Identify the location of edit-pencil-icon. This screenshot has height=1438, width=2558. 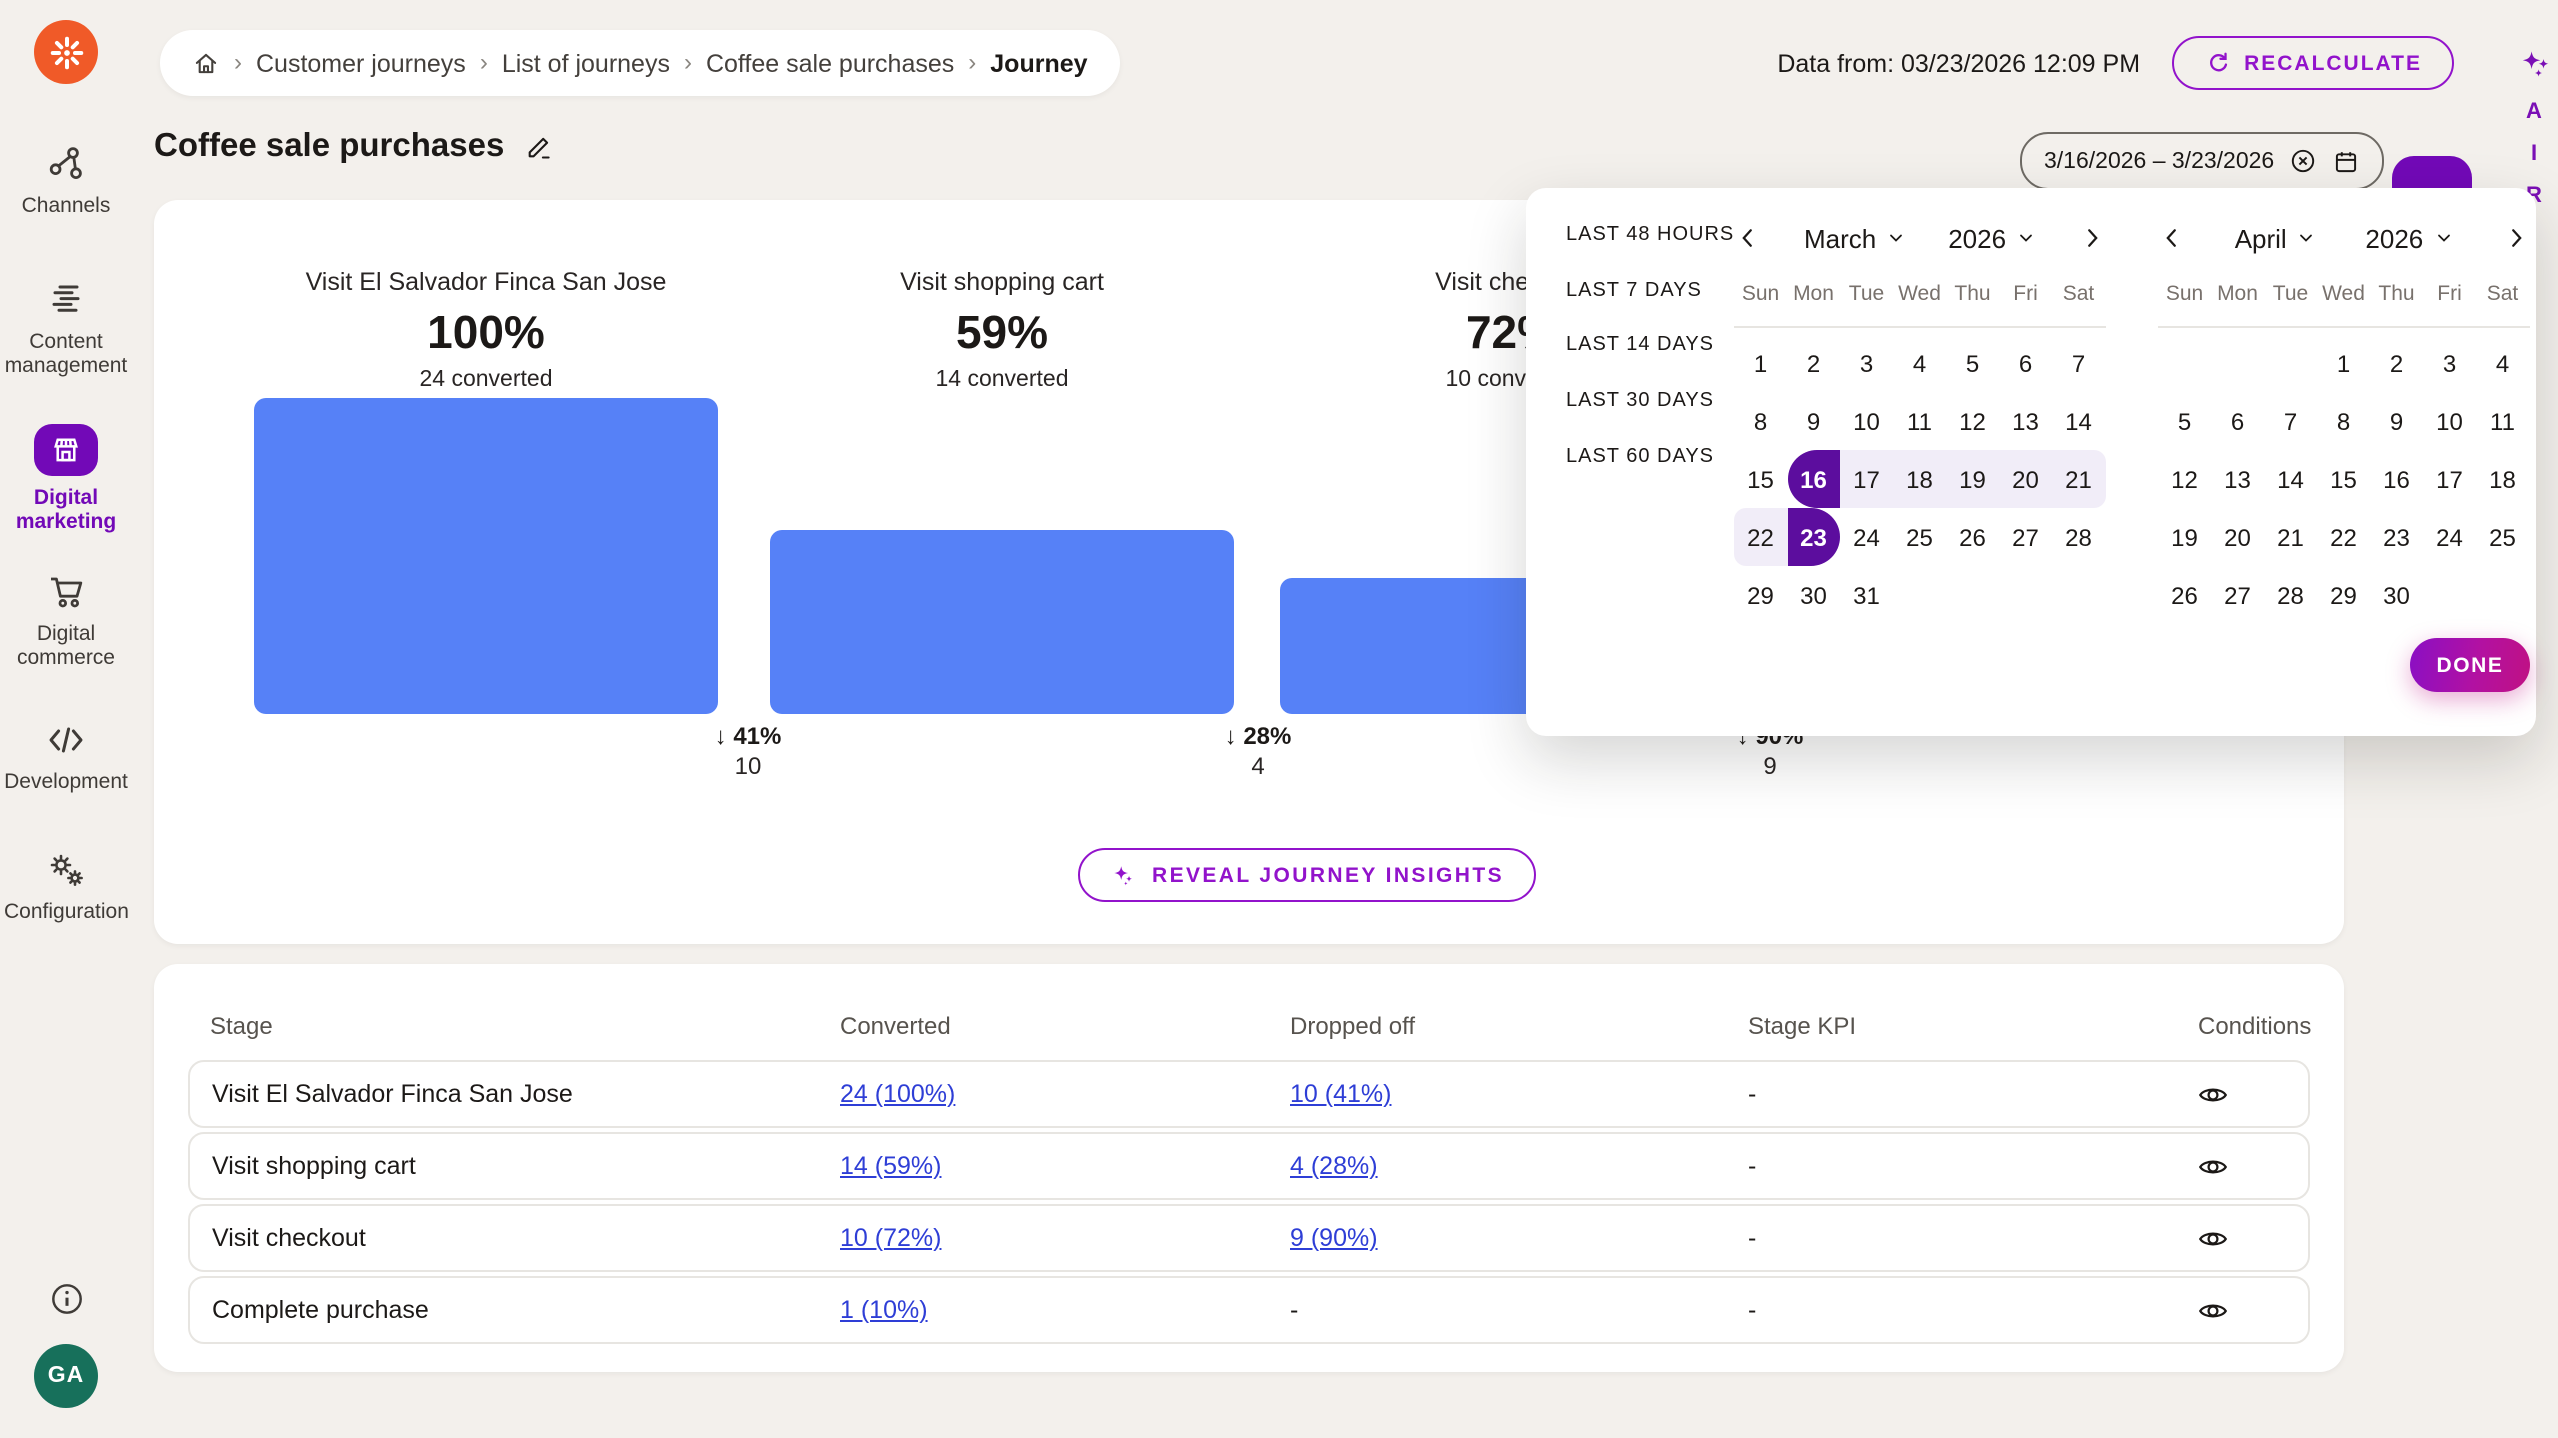
(539, 147).